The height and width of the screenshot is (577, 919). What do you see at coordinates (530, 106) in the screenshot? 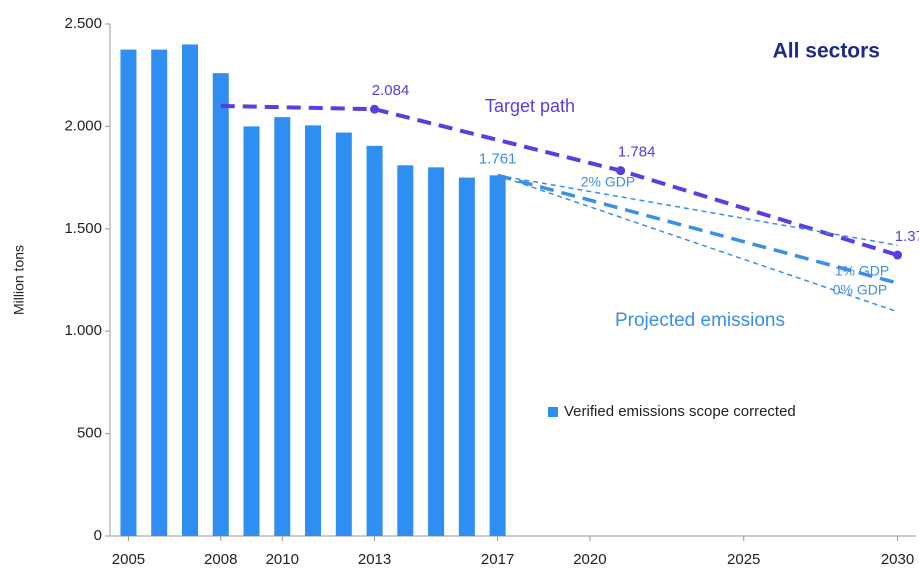
I see `series-label: Target path` at bounding box center [530, 106].